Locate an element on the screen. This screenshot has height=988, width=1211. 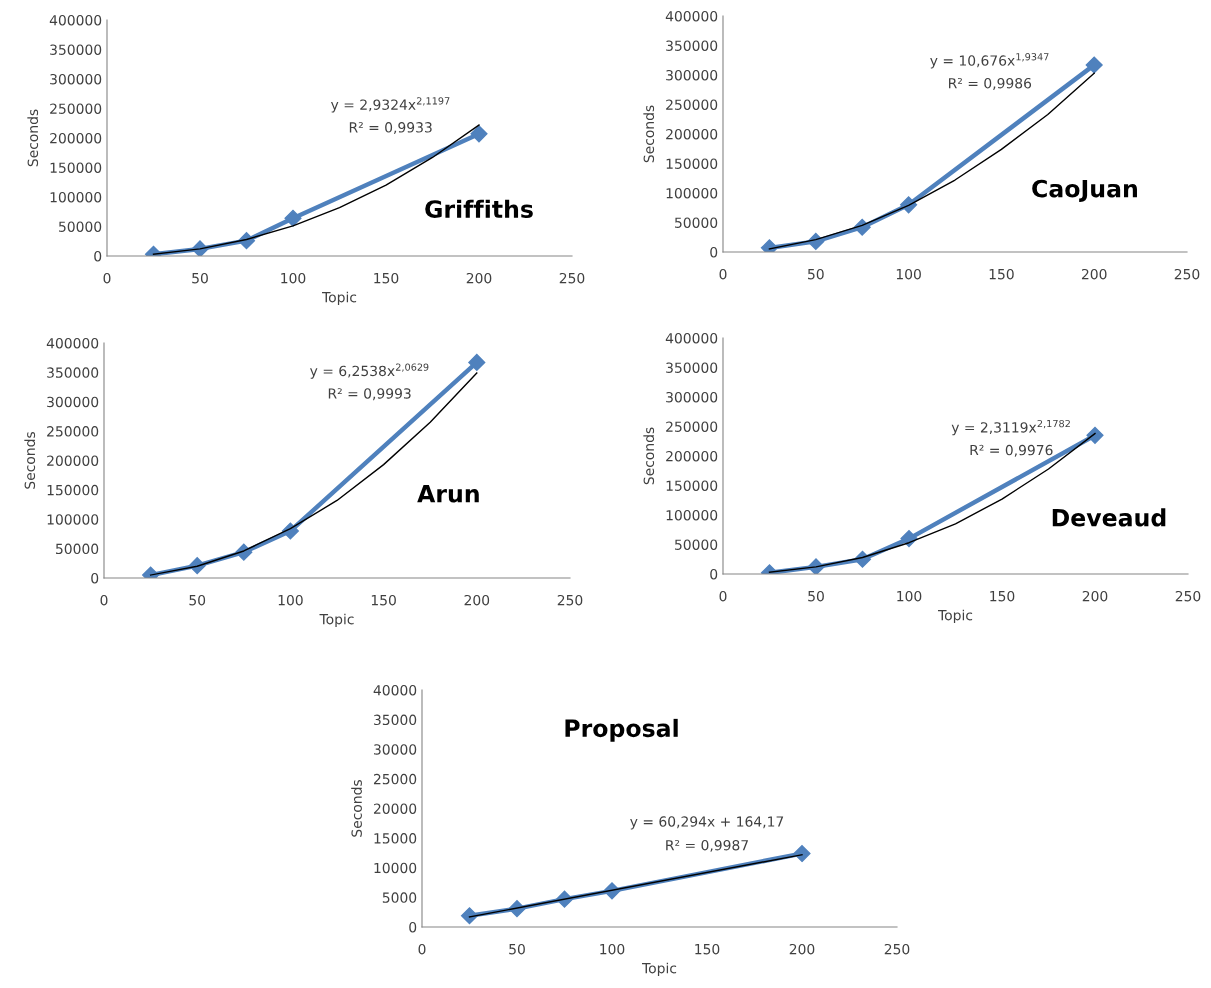
annotation: R² = 0,9976 is located at coordinates (1011, 450).